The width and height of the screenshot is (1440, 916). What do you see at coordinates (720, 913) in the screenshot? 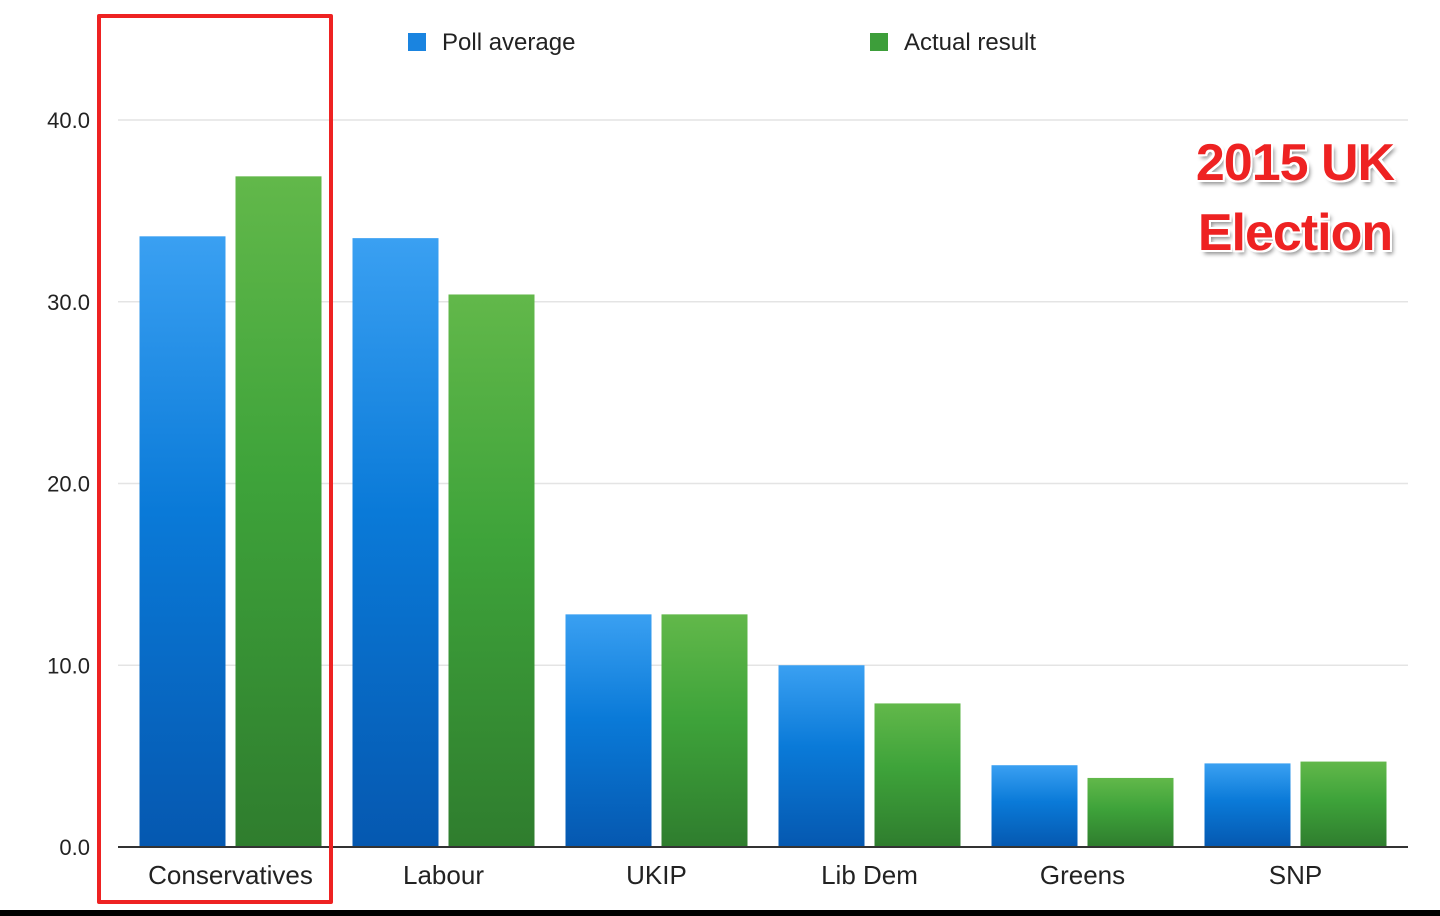
I see `bottom-border` at bounding box center [720, 913].